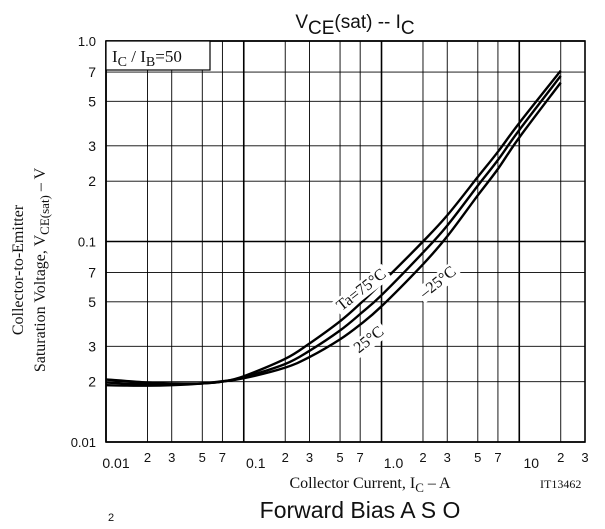 This screenshot has height=529, width=605. I want to click on curve-label-group-1: –25°C, so click(438, 282).